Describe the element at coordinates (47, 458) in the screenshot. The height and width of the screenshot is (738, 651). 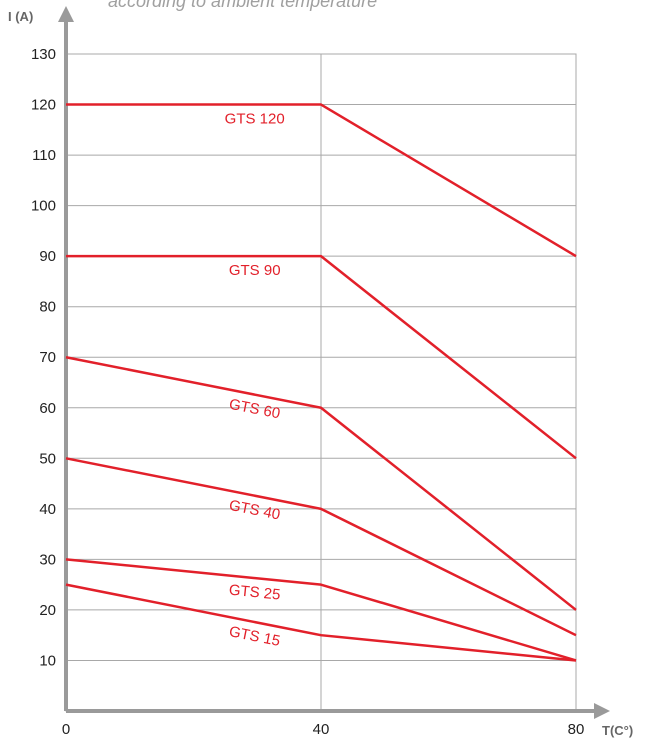
I see `y-tick-label-50: 50` at that location.